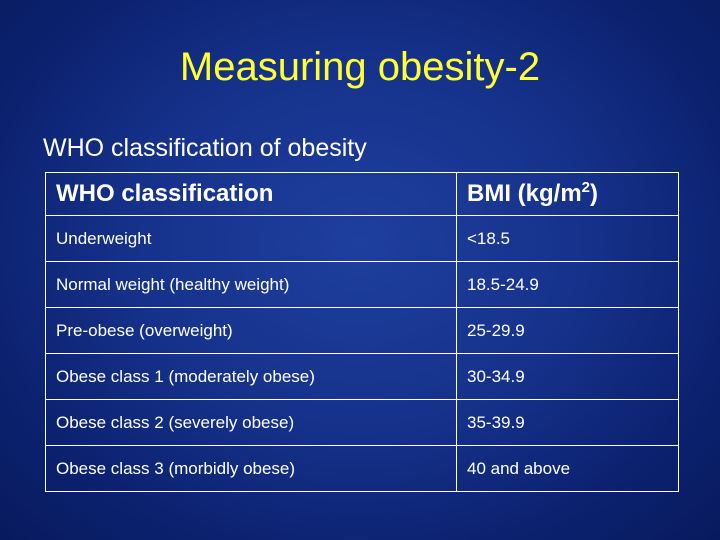 The width and height of the screenshot is (720, 540). What do you see at coordinates (205, 148) in the screenshot?
I see `slide-subtitle: WHO classification of obesity` at bounding box center [205, 148].